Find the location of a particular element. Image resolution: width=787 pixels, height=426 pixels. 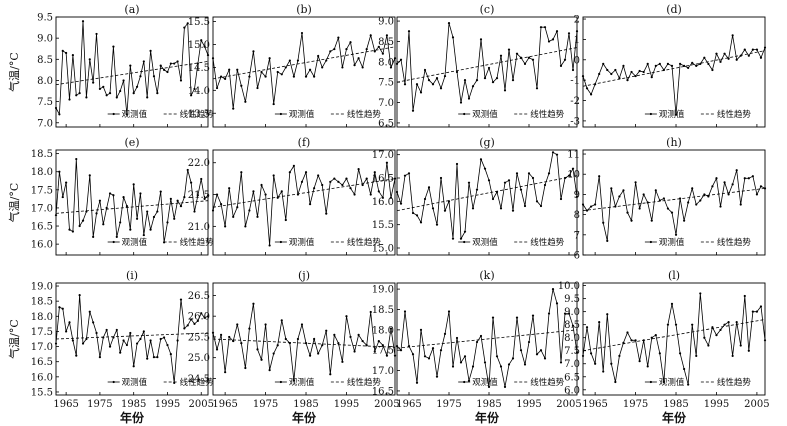

y-tick-label: 21.0 is located at coordinates (199, 227).